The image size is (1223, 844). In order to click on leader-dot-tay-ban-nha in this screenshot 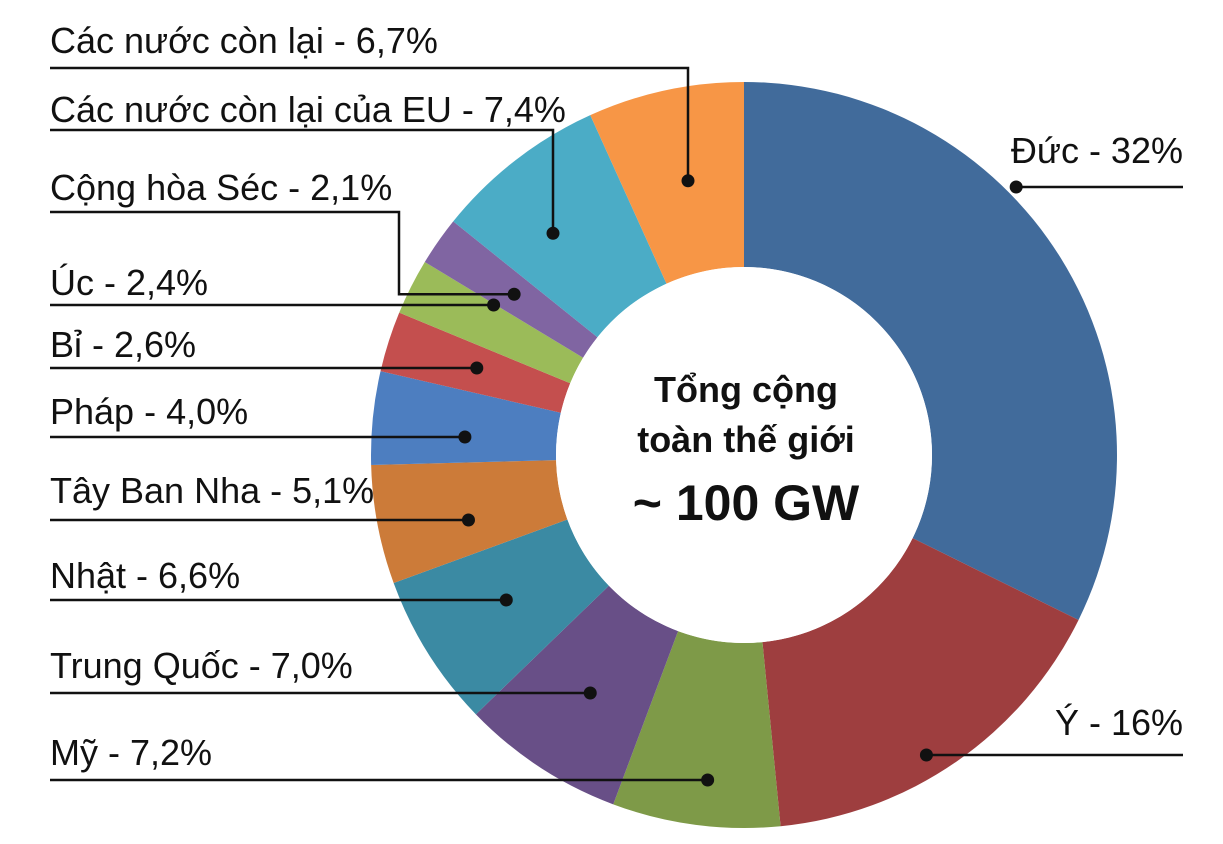, I will do `click(468, 520)`.